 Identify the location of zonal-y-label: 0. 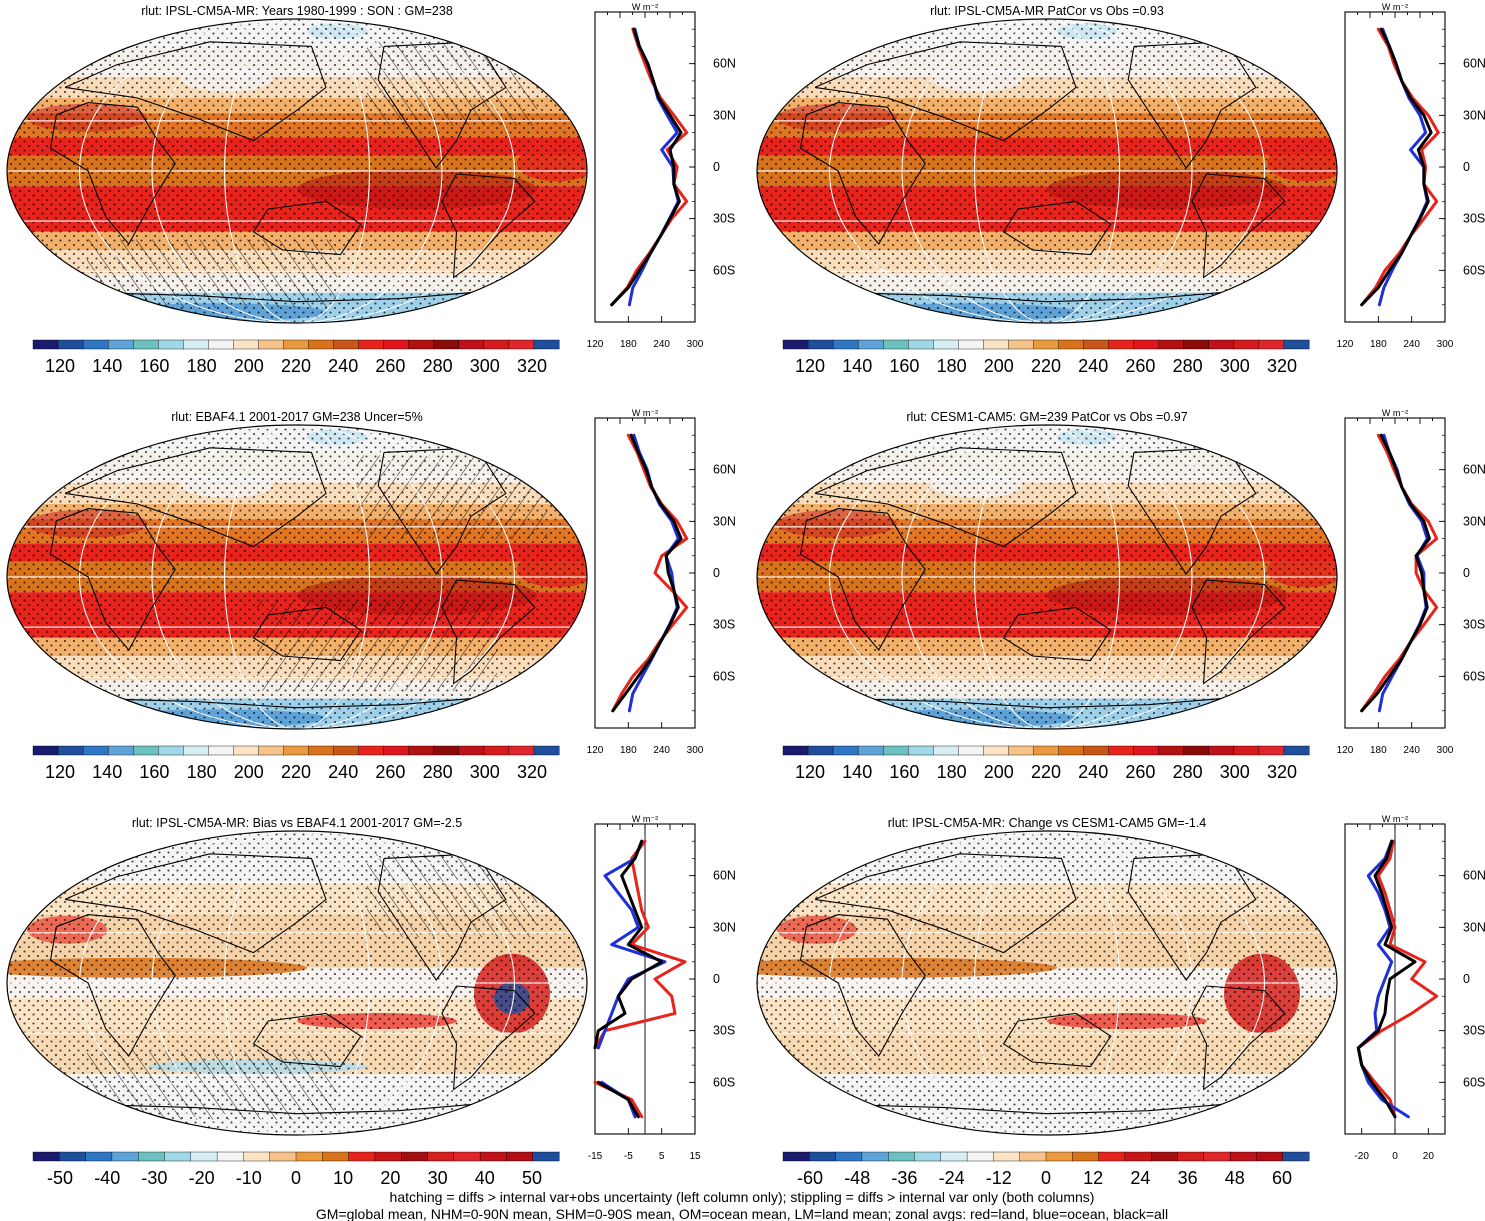
(1466, 573).